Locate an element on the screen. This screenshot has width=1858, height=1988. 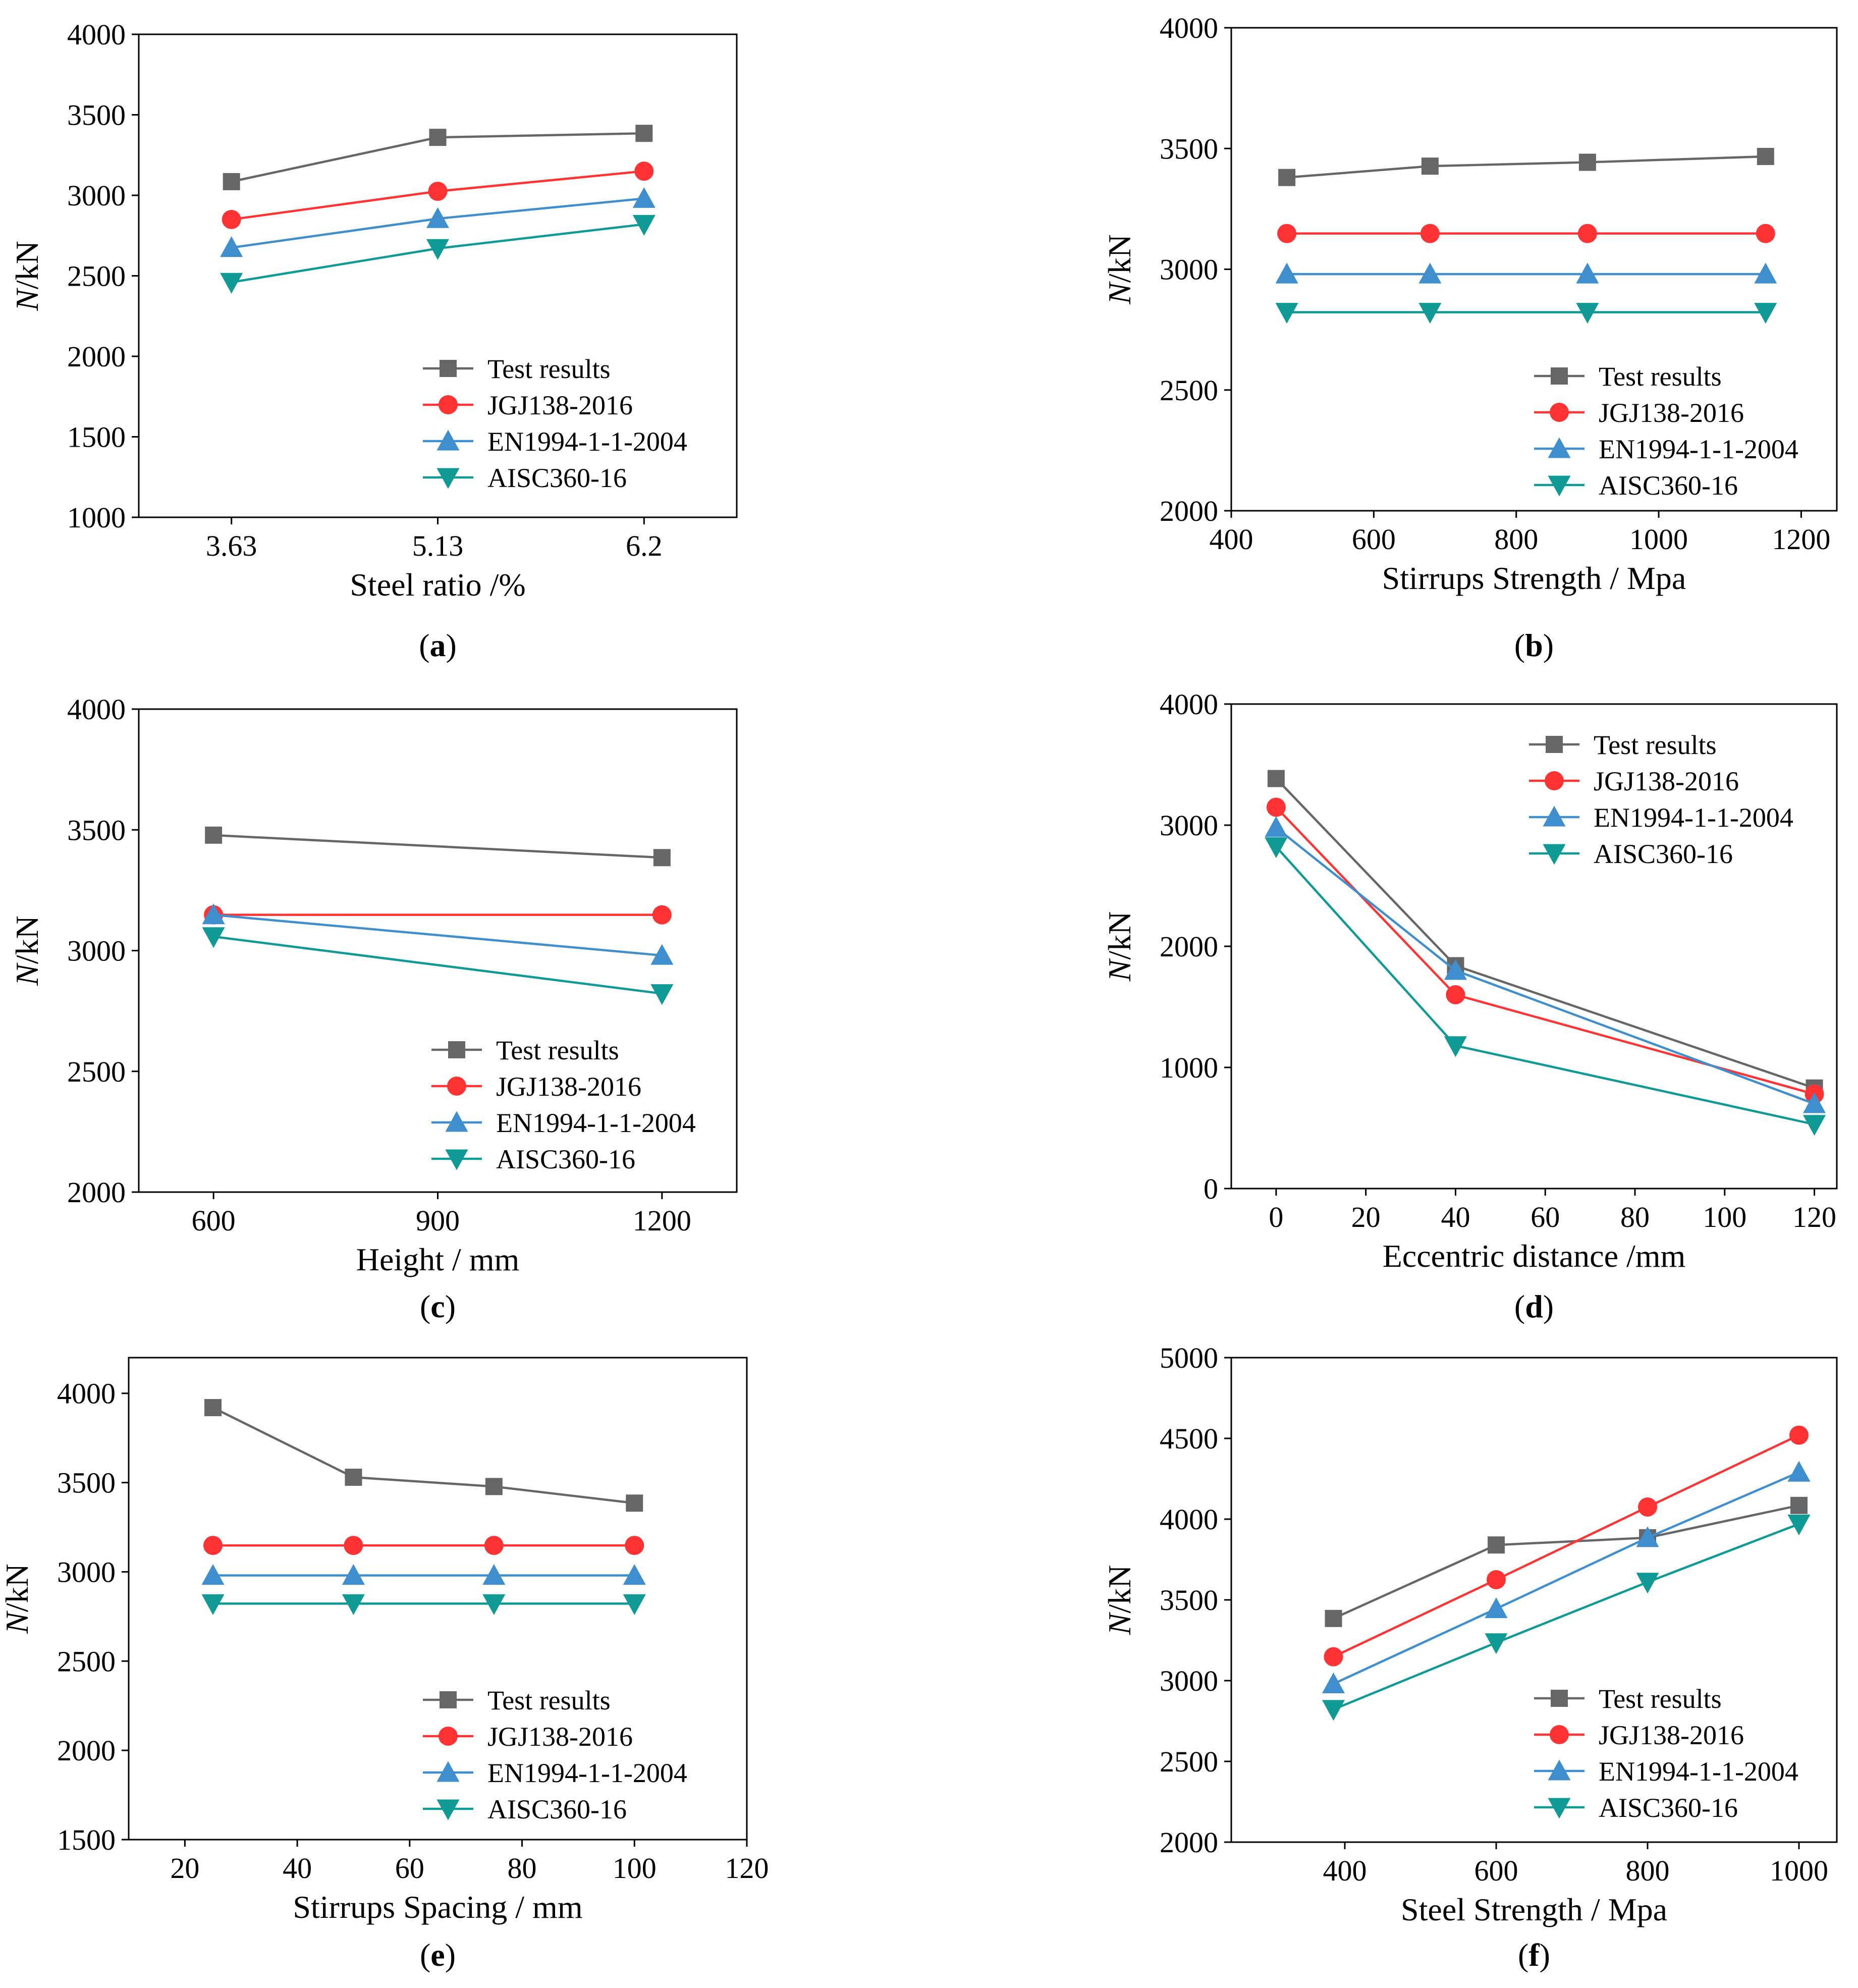
x-tick-label: 1000 is located at coordinates (1799, 1871).